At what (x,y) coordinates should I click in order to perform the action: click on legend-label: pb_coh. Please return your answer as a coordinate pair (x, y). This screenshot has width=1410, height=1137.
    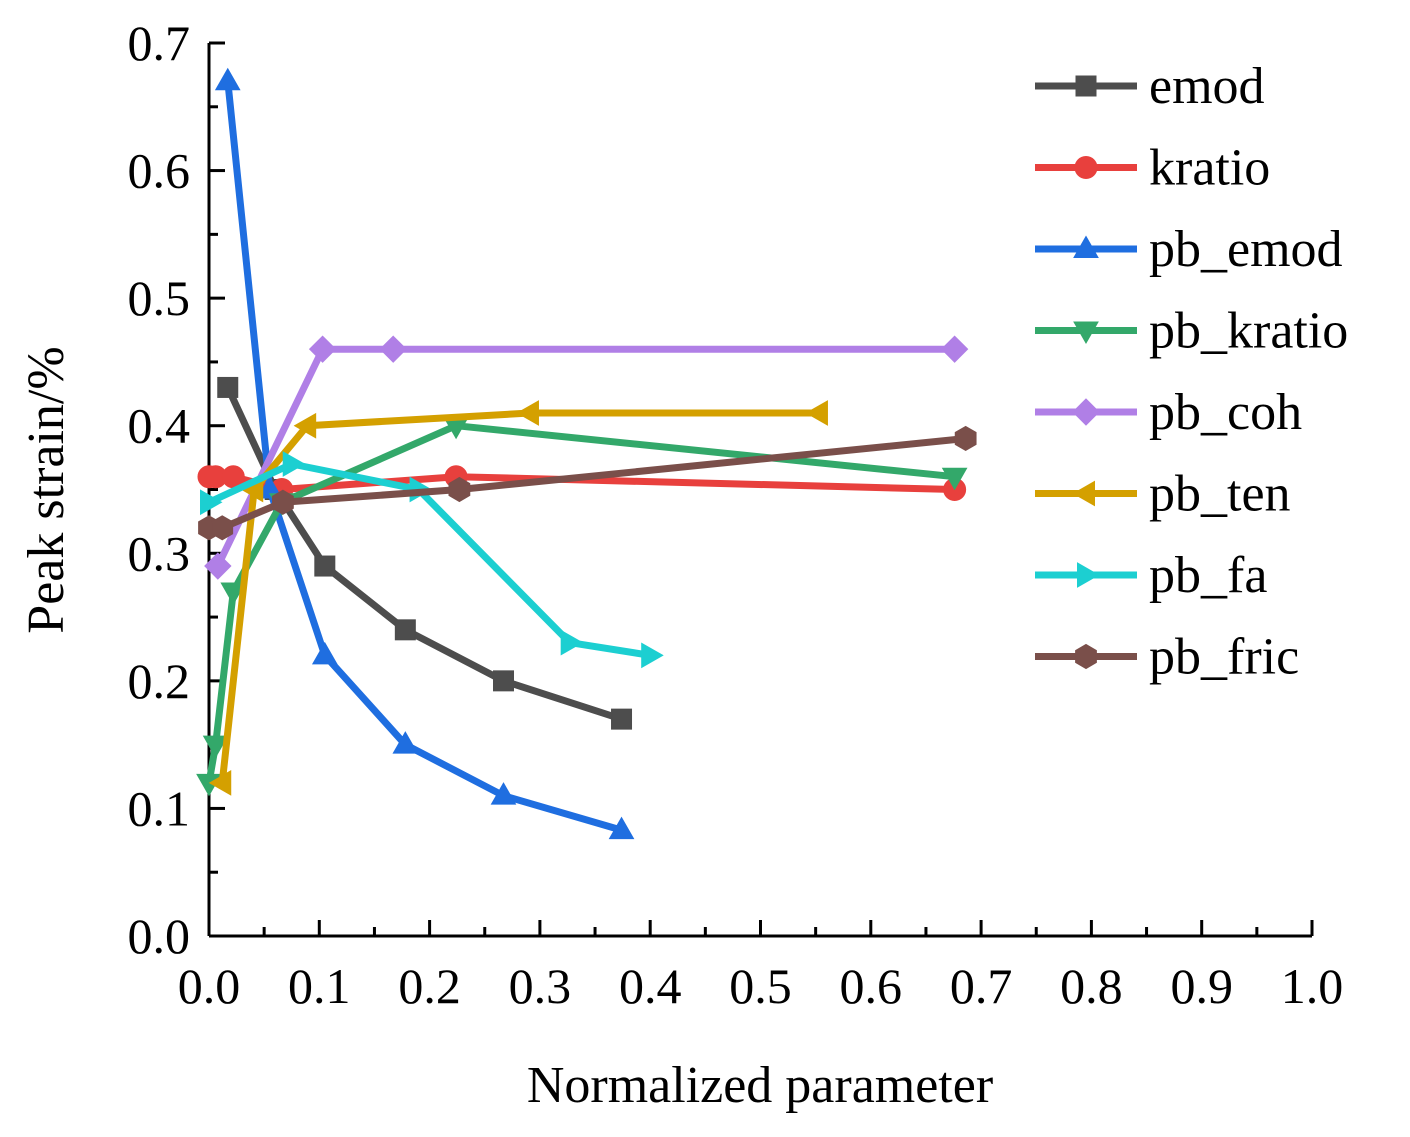
    Looking at the image, I should click on (1225, 412).